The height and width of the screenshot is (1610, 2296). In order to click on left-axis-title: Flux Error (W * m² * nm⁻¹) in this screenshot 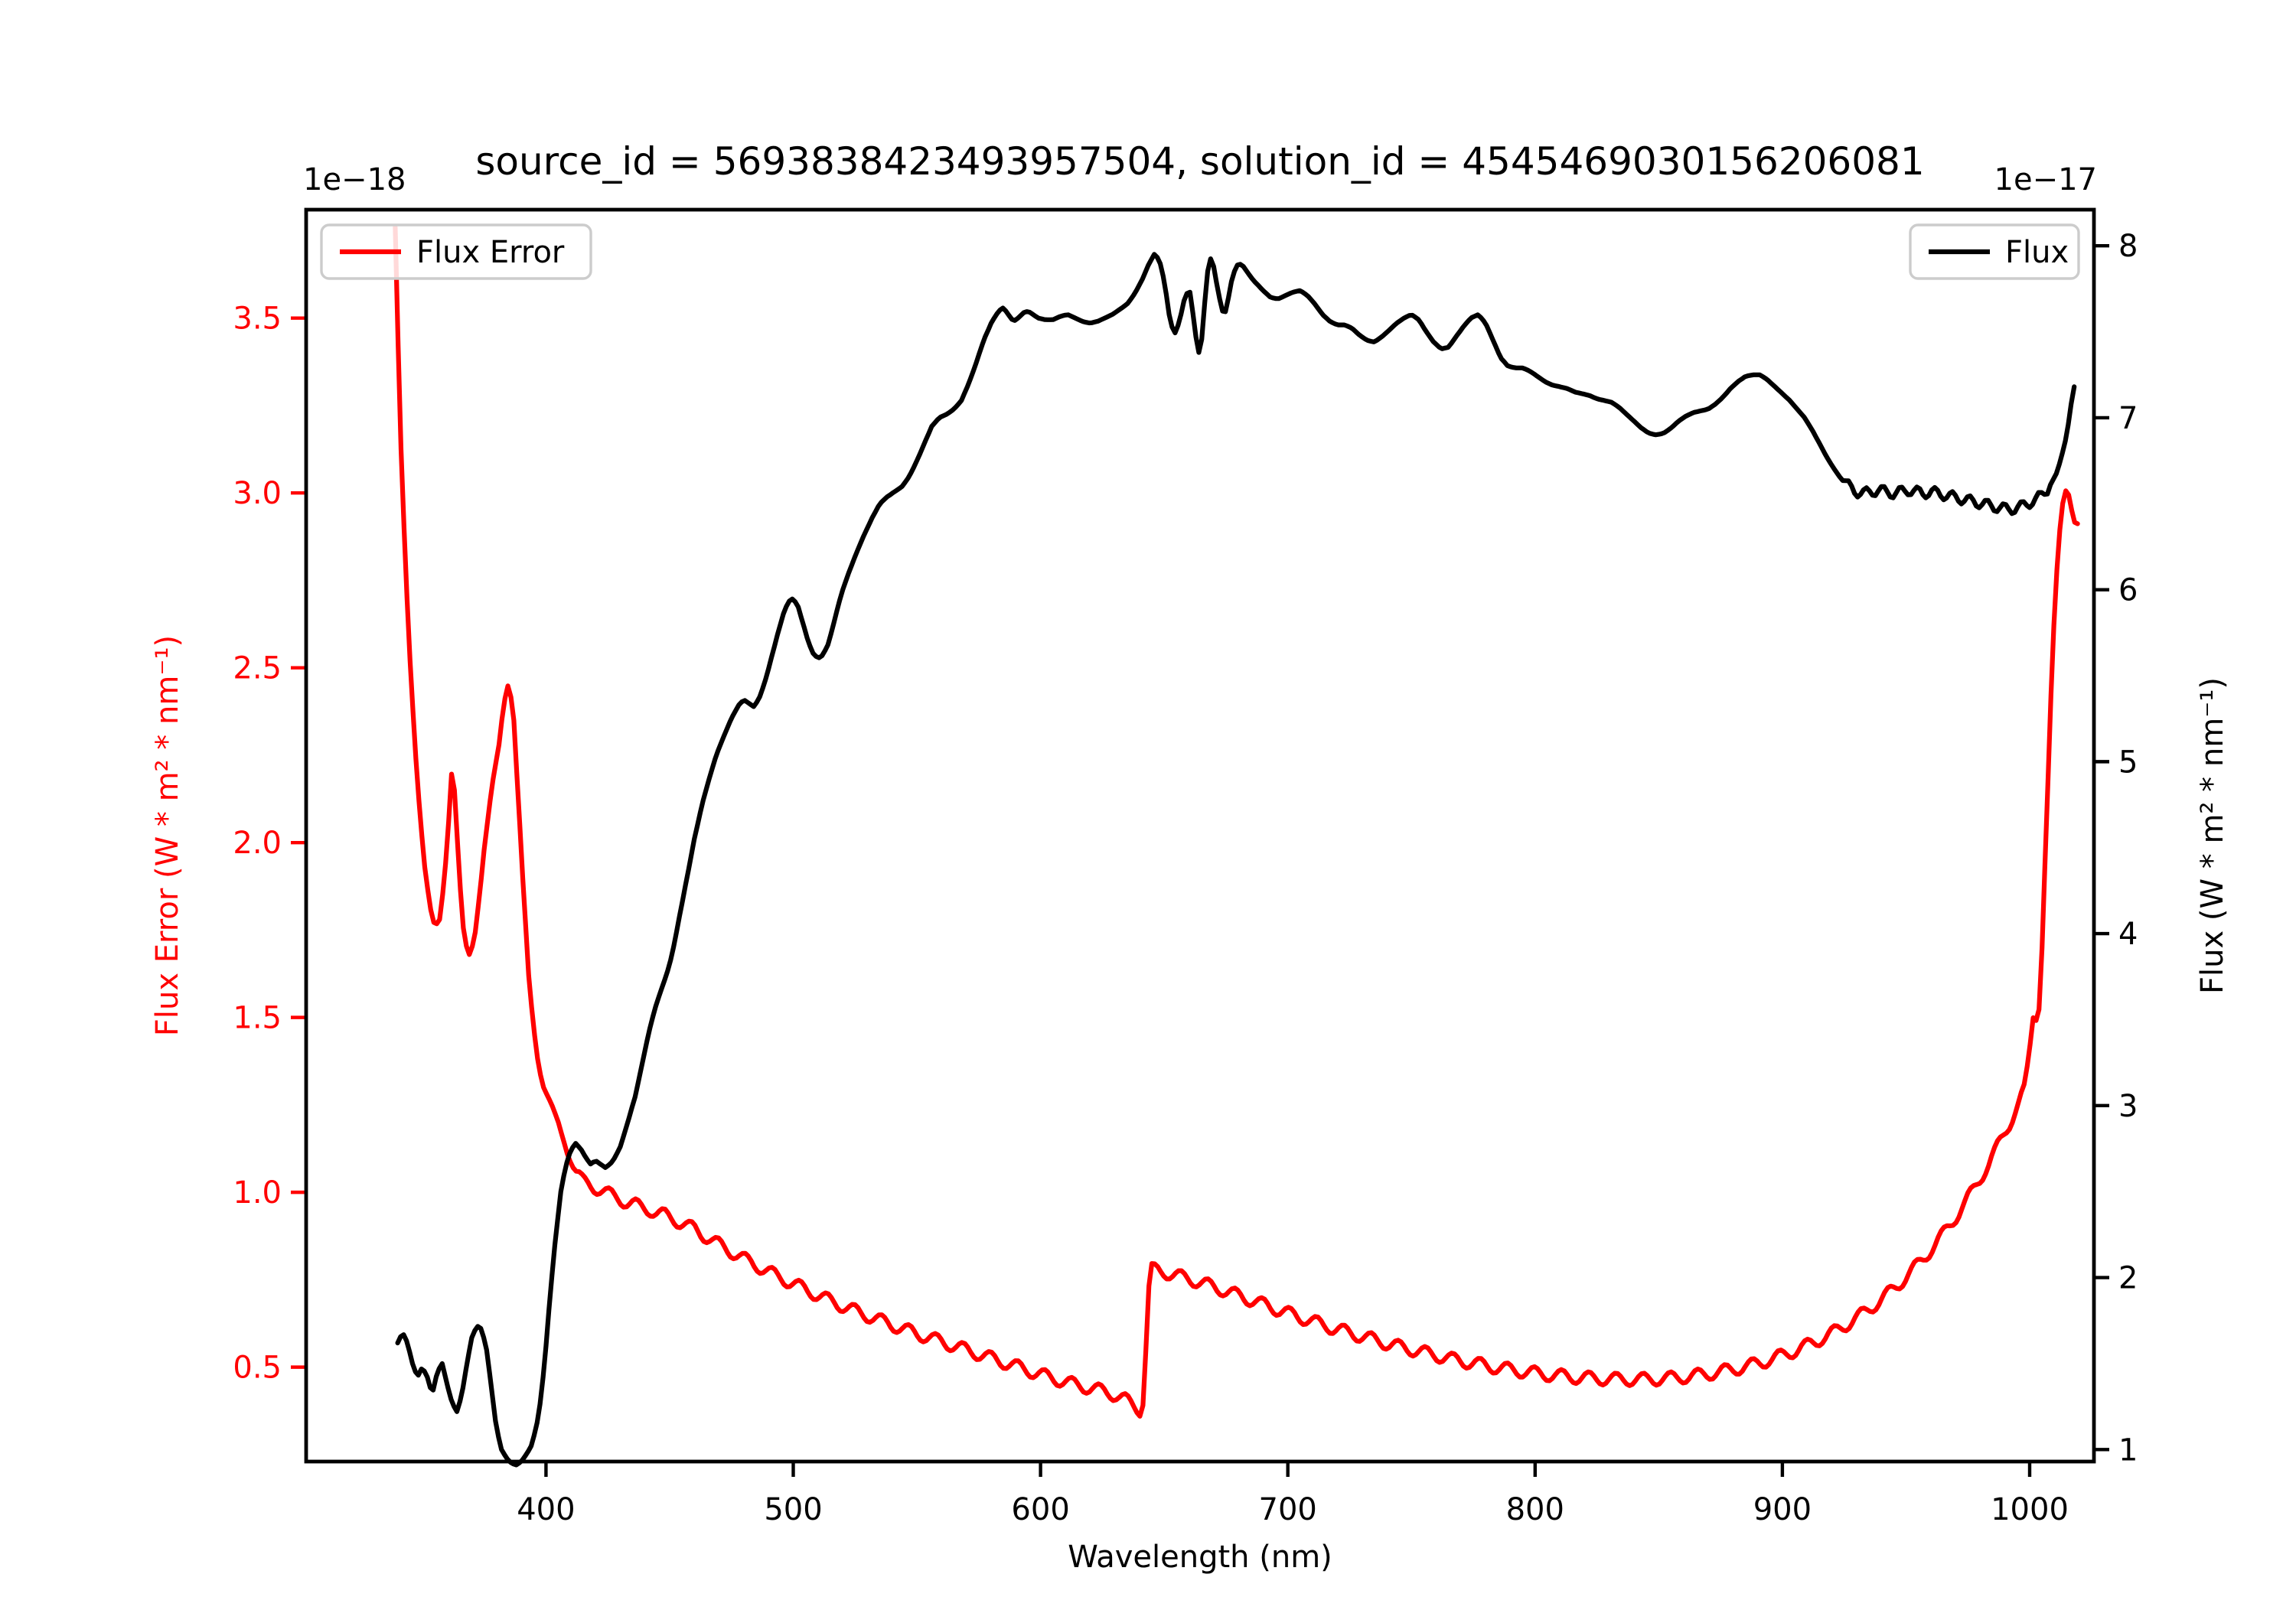, I will do `click(167, 835)`.